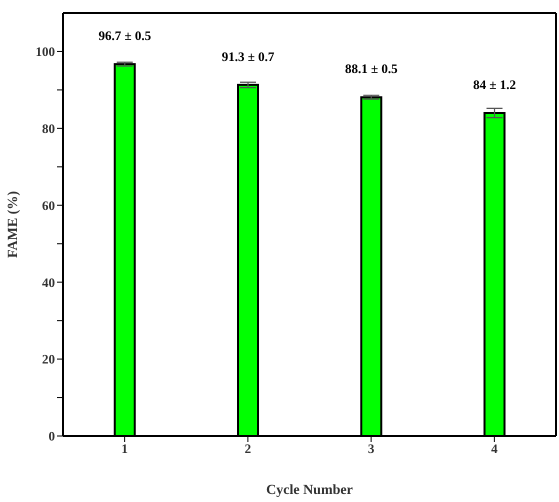  Describe the element at coordinates (48, 128) in the screenshot. I see `y-tick-label: 80` at that location.